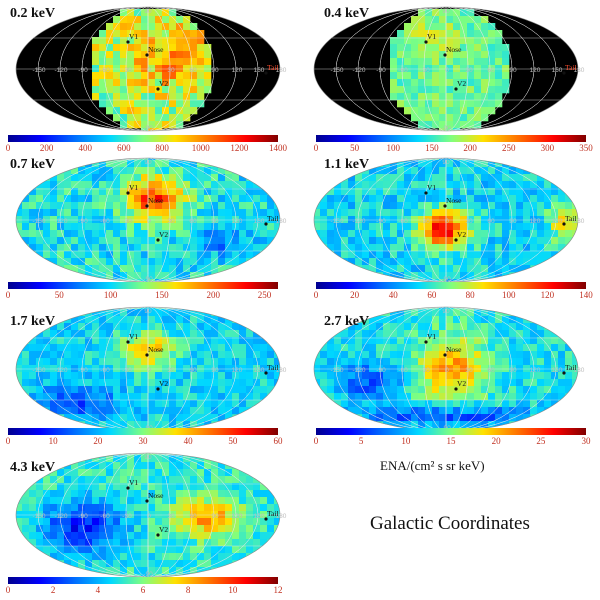 This screenshot has width=600, height=600. Describe the element at coordinates (60, 70) in the screenshot. I see `longitude-label: -120` at that location.